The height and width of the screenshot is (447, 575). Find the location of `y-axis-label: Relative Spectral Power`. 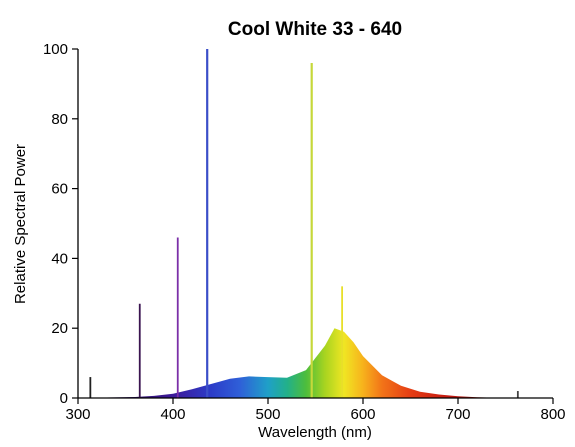

y-axis-label: Relative Spectral Power is located at coordinates (20, 224).